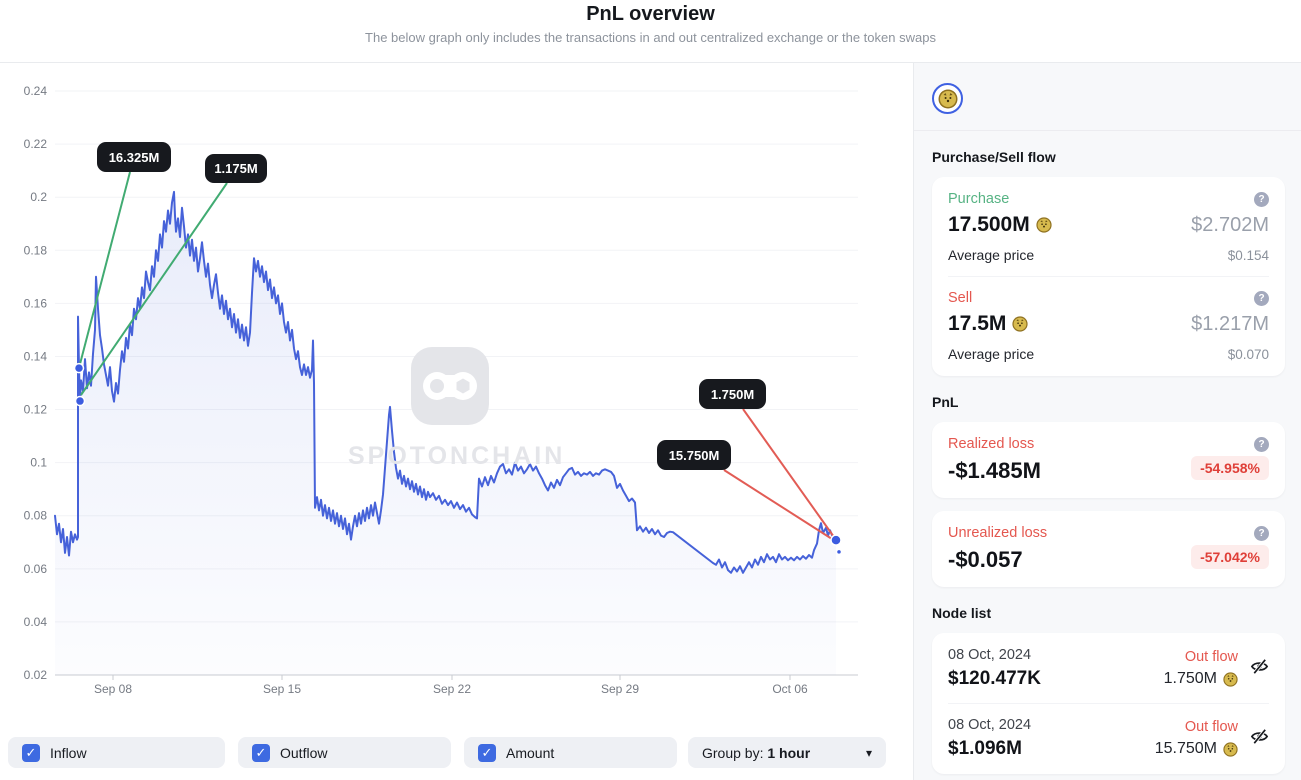 The image size is (1301, 780). Describe the element at coordinates (236, 168) in the screenshot. I see `annotation-pill: 1.175M` at that location.